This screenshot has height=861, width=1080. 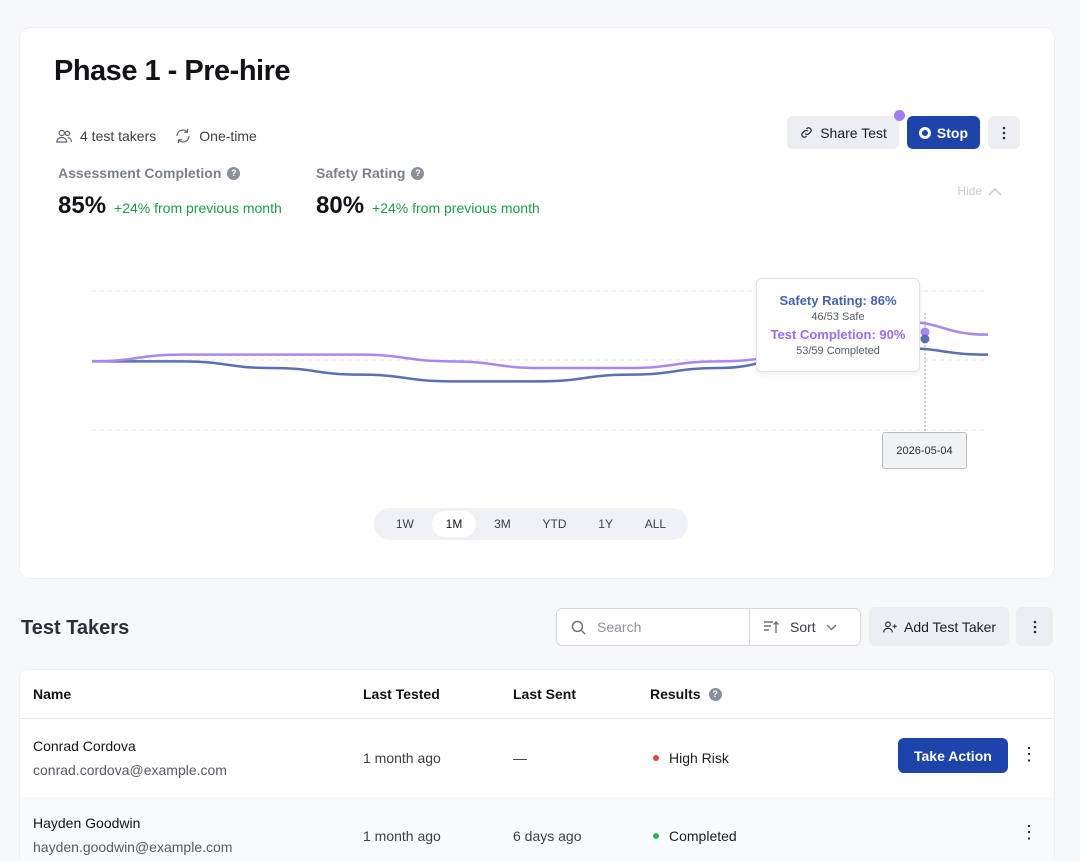 What do you see at coordinates (531, 524) in the screenshot?
I see `range-selector: 1W 1M 3M YTD 1Y ALL` at bounding box center [531, 524].